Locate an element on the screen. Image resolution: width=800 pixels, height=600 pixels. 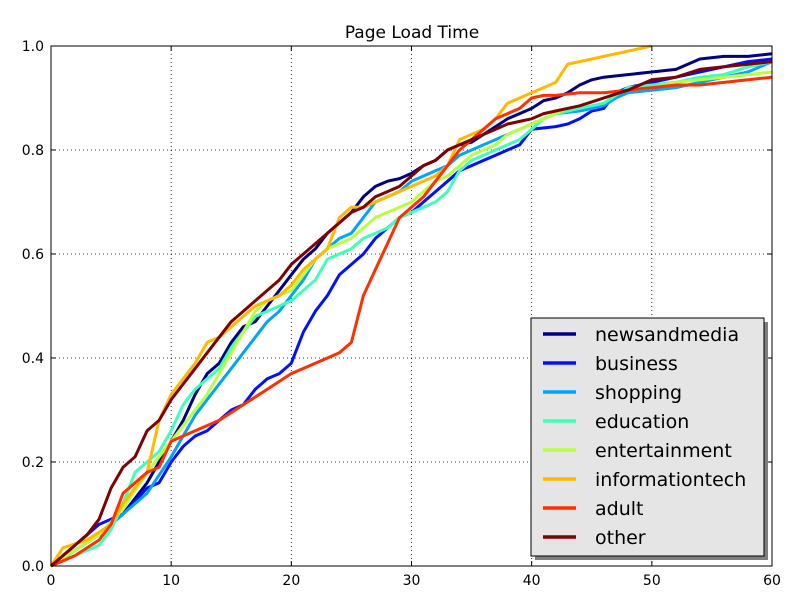
x-tick-label: 0 is located at coordinates (51, 581).